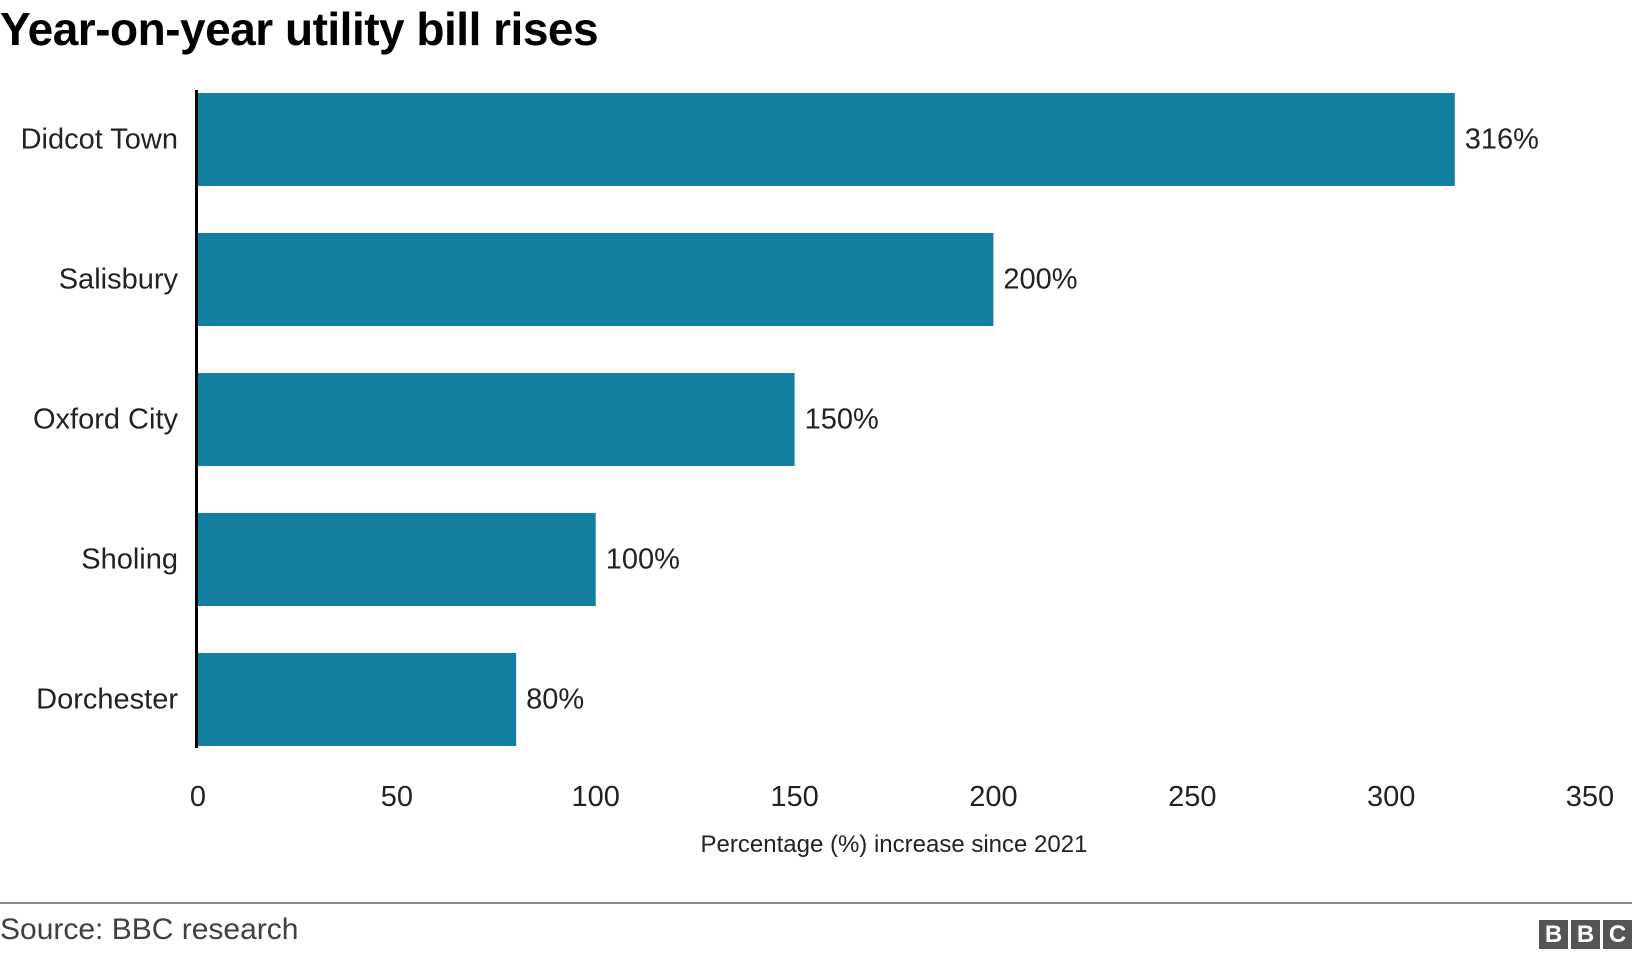  I want to click on bbc-logo: B B C, so click(1585, 934).